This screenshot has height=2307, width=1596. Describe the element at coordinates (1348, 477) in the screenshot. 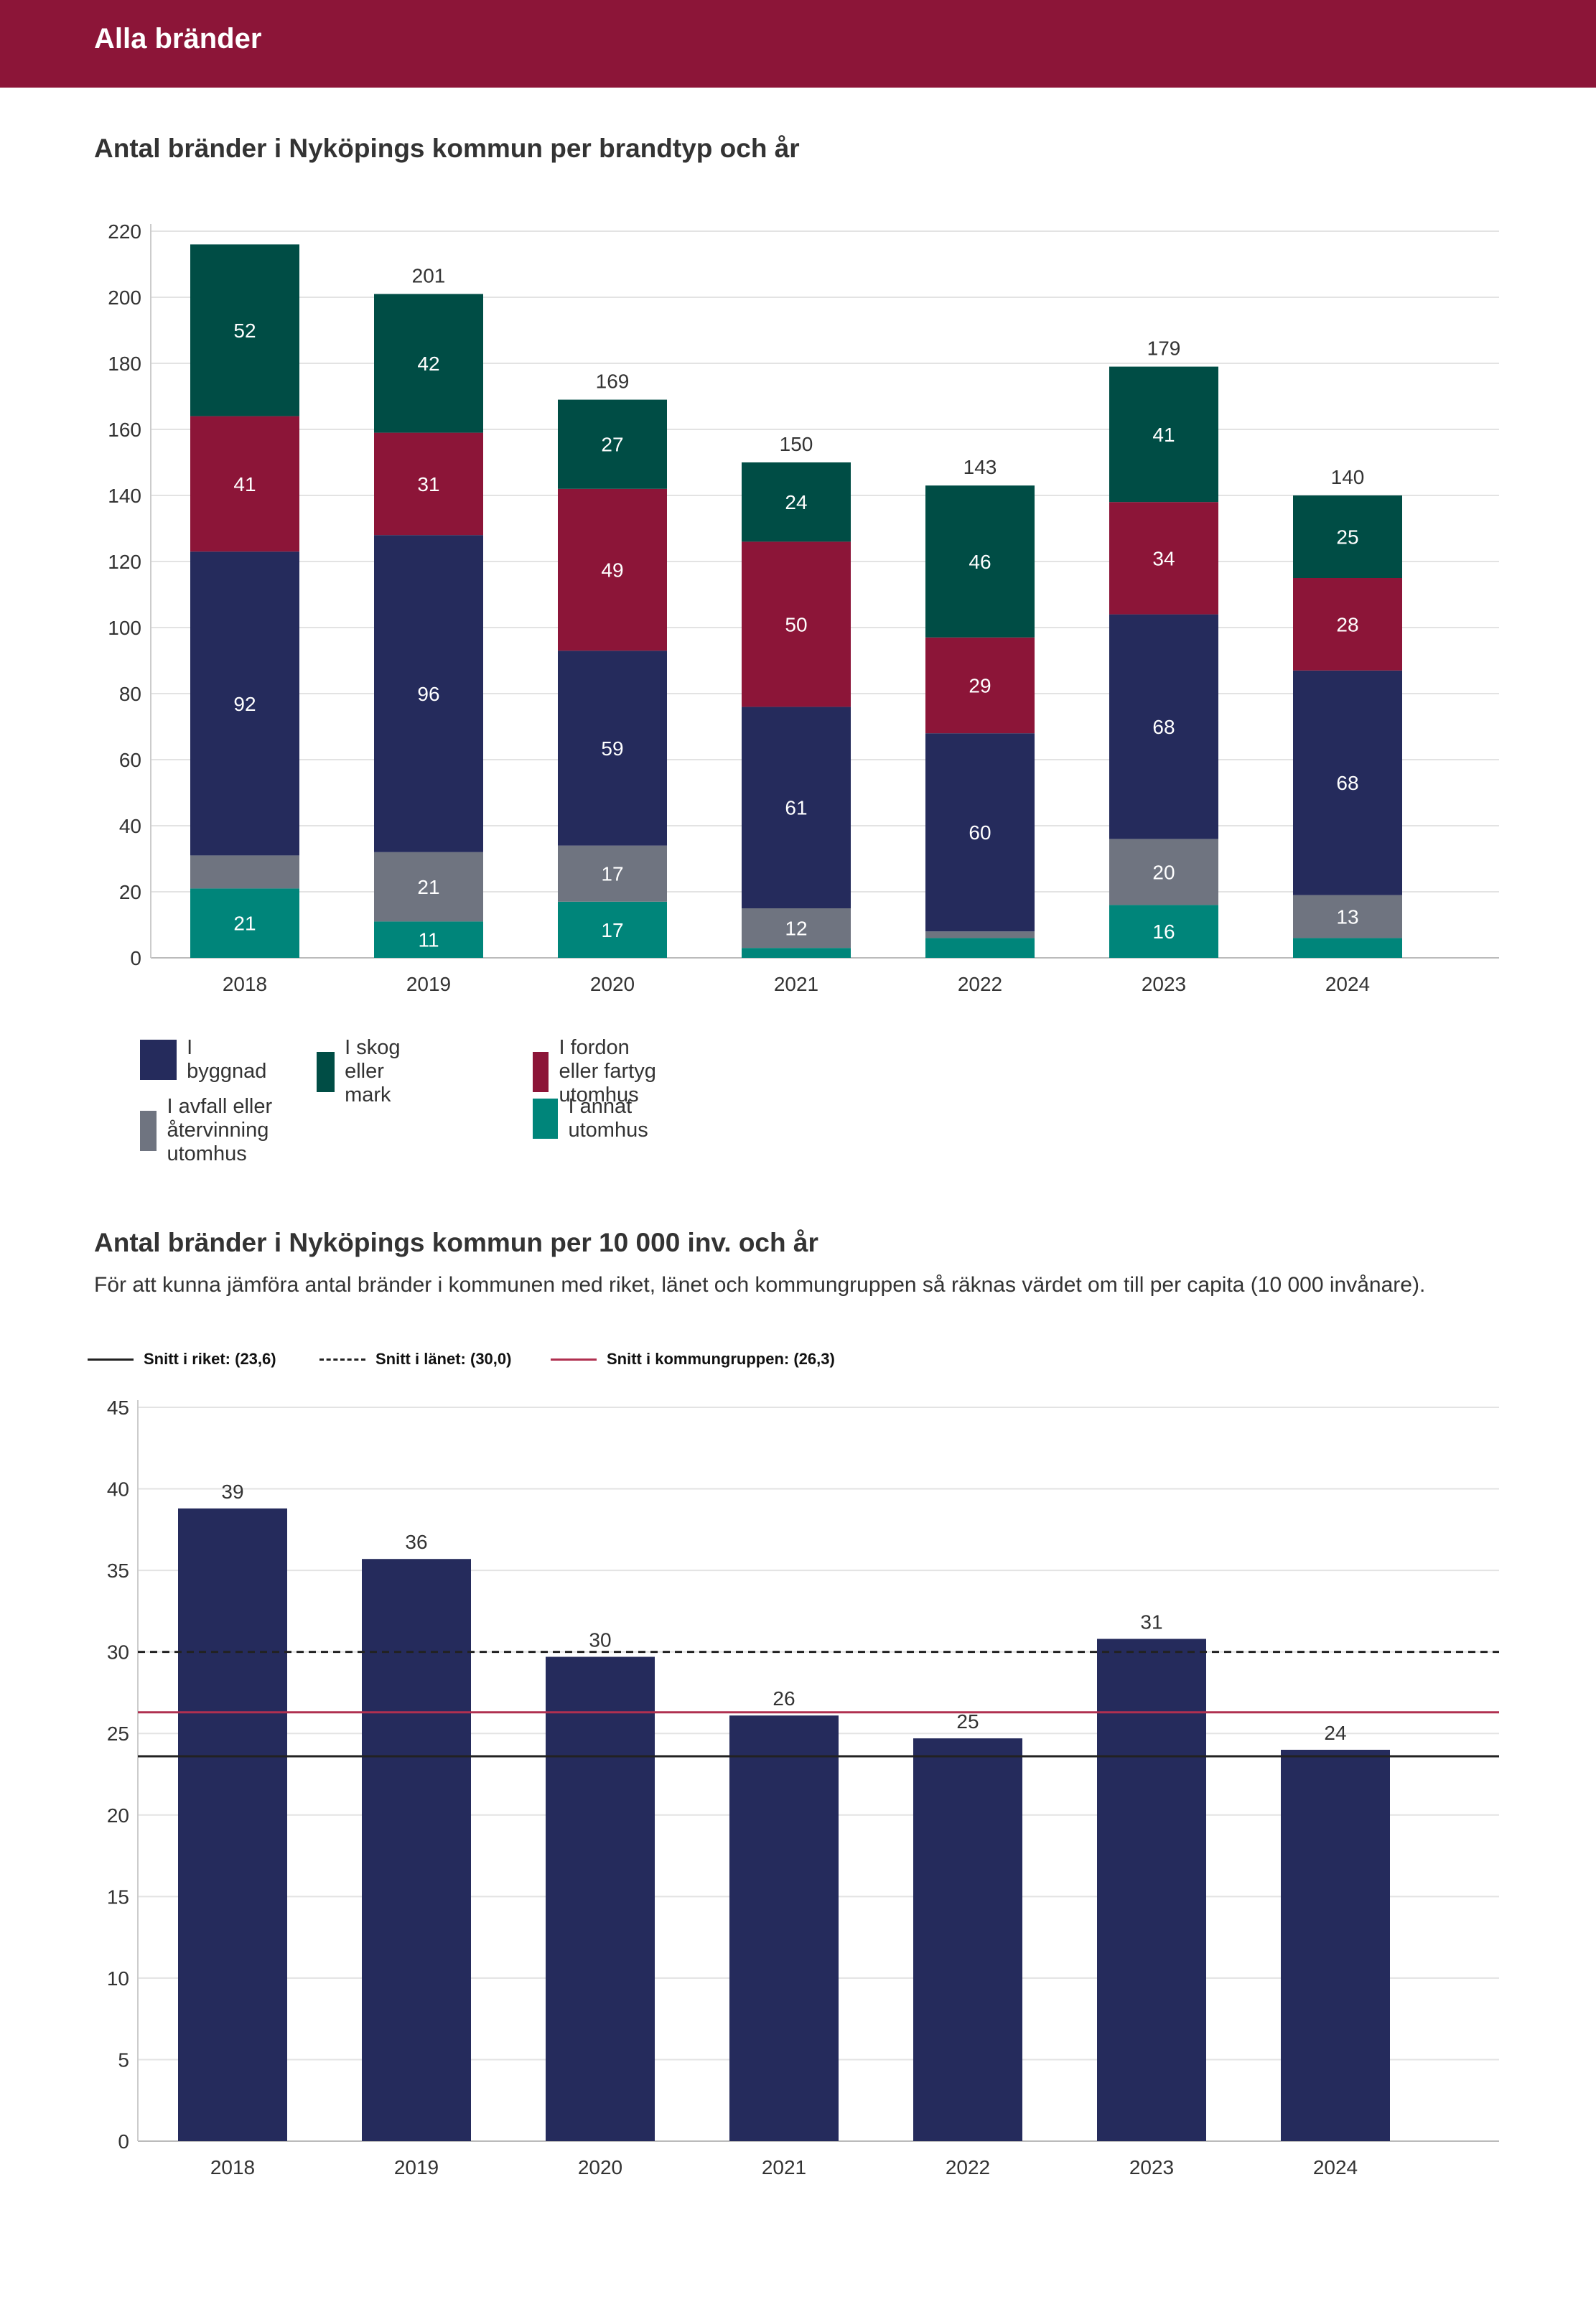

I see `bar-total-label: 140` at that location.